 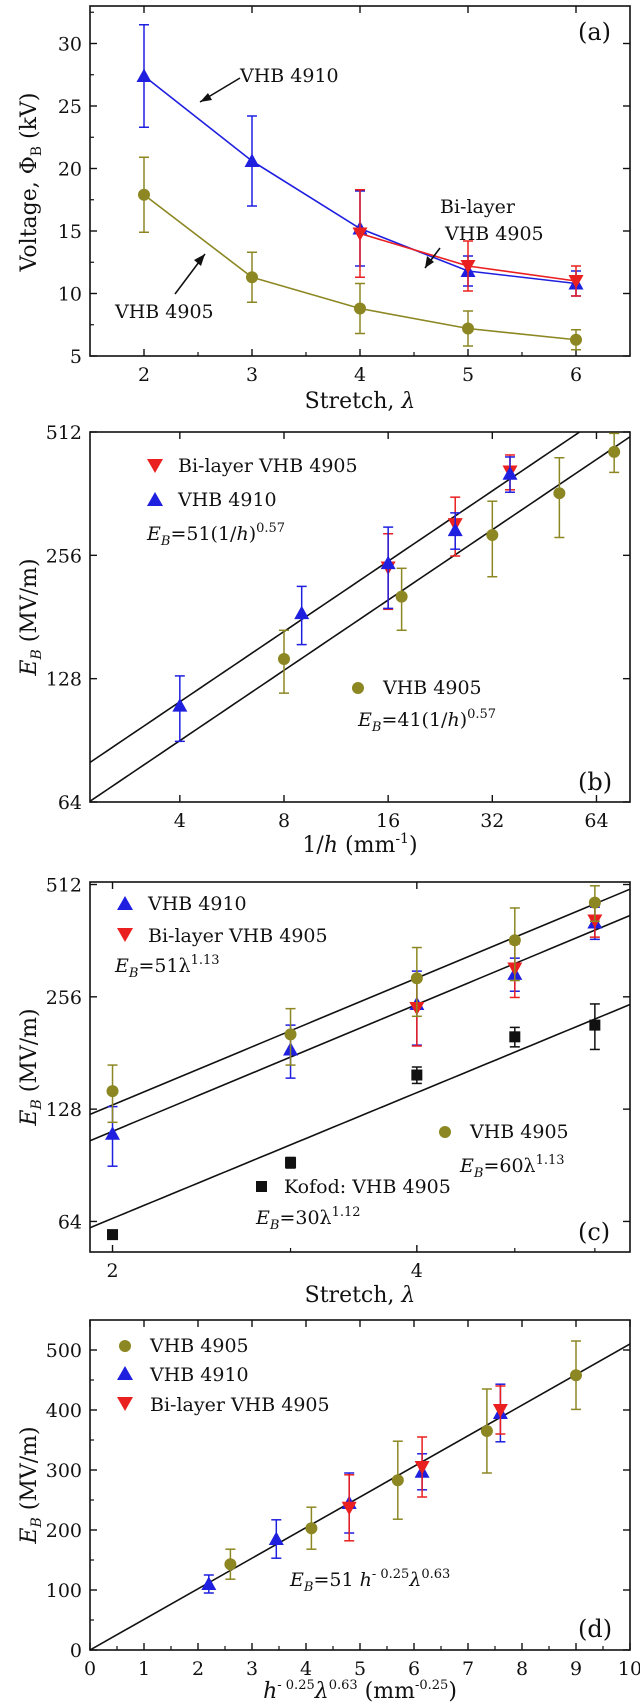 What do you see at coordinates (417, 1271) in the screenshot?
I see `x-tick-label-c: 4` at bounding box center [417, 1271].